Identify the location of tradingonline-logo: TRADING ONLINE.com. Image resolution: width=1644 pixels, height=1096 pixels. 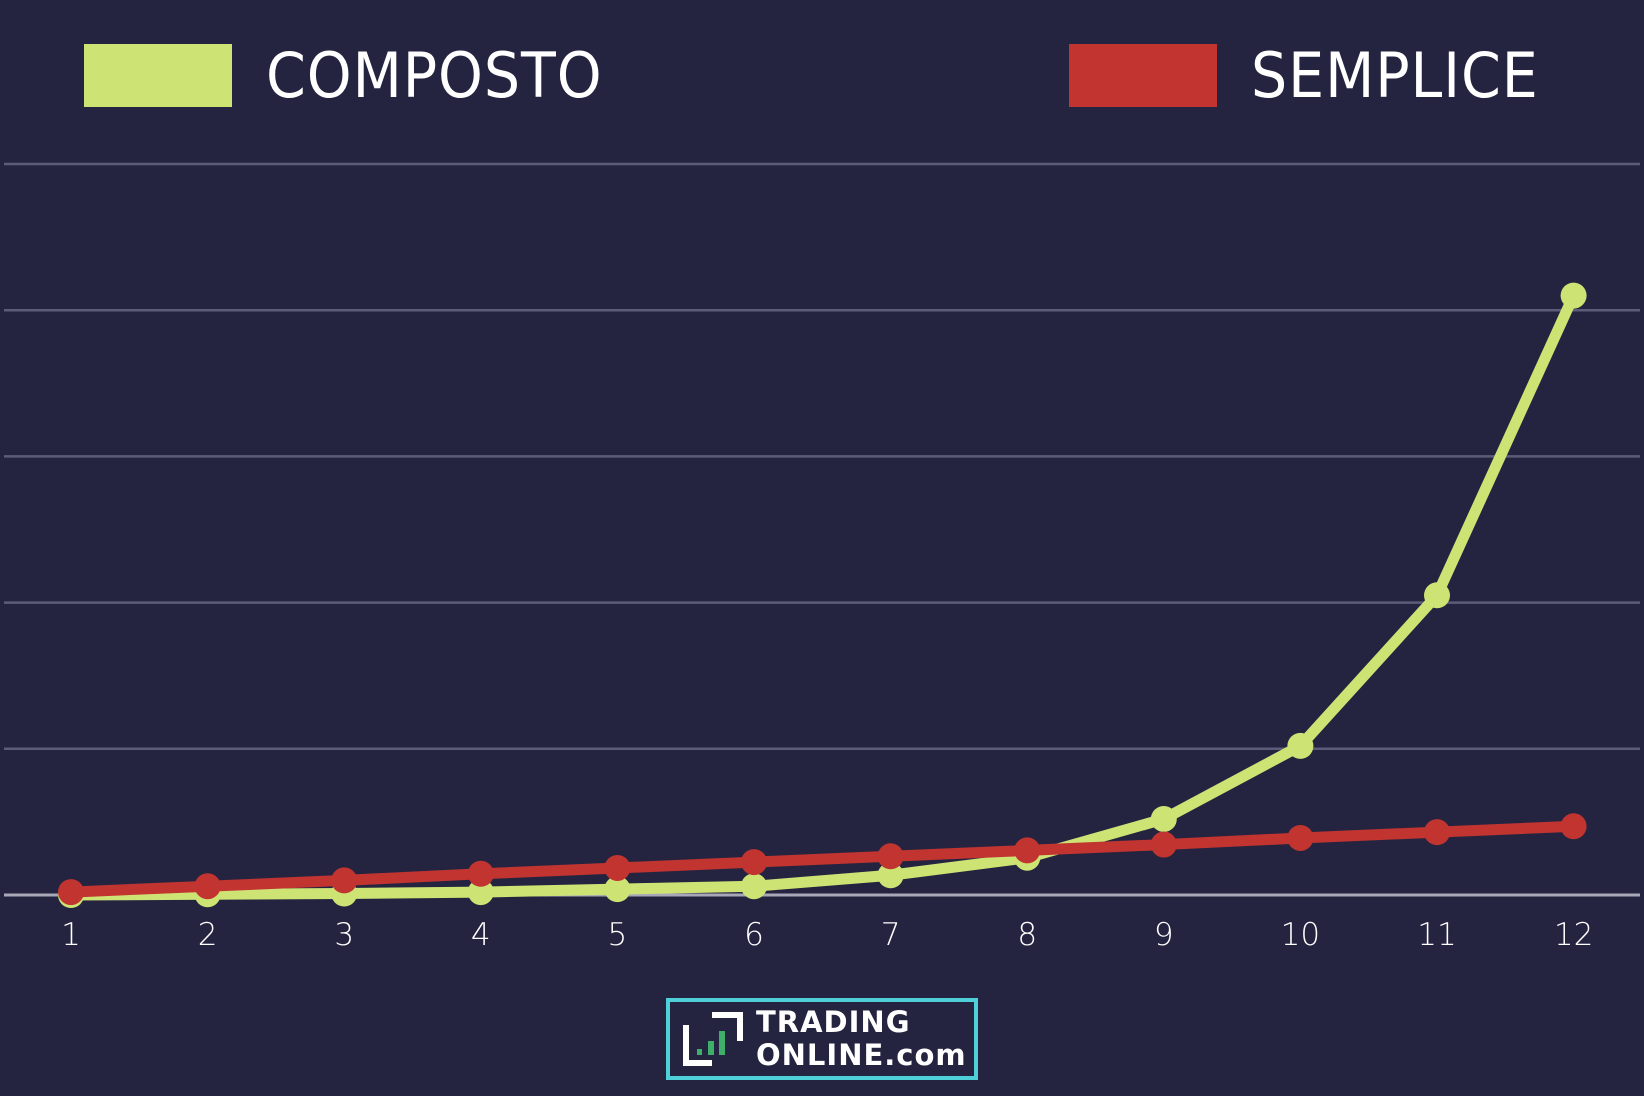
(822, 1039).